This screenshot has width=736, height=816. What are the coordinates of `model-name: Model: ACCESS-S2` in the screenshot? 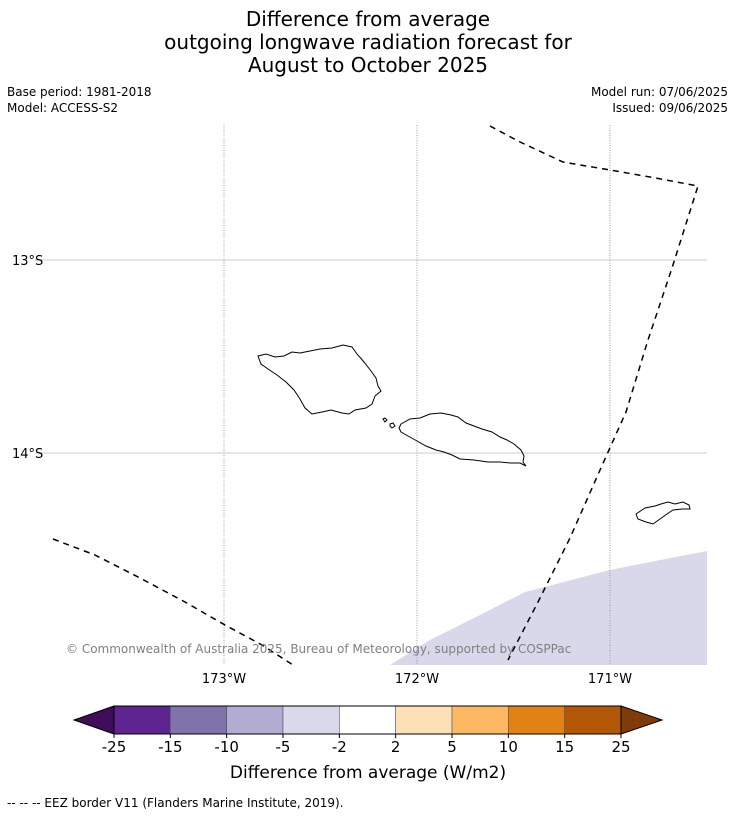 It's located at (63, 108).